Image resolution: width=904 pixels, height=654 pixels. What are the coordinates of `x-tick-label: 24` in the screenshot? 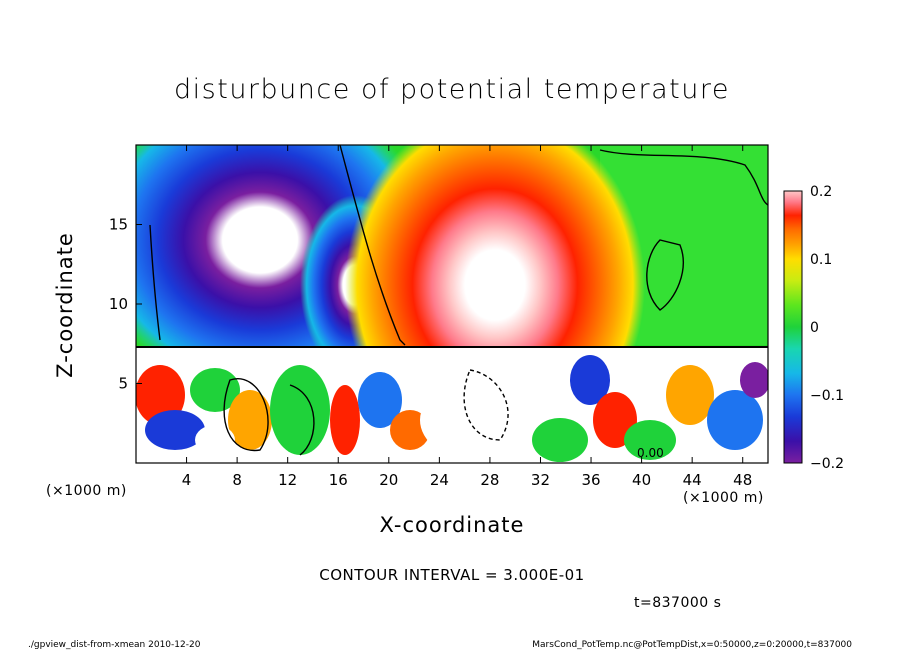 It's located at (439, 480).